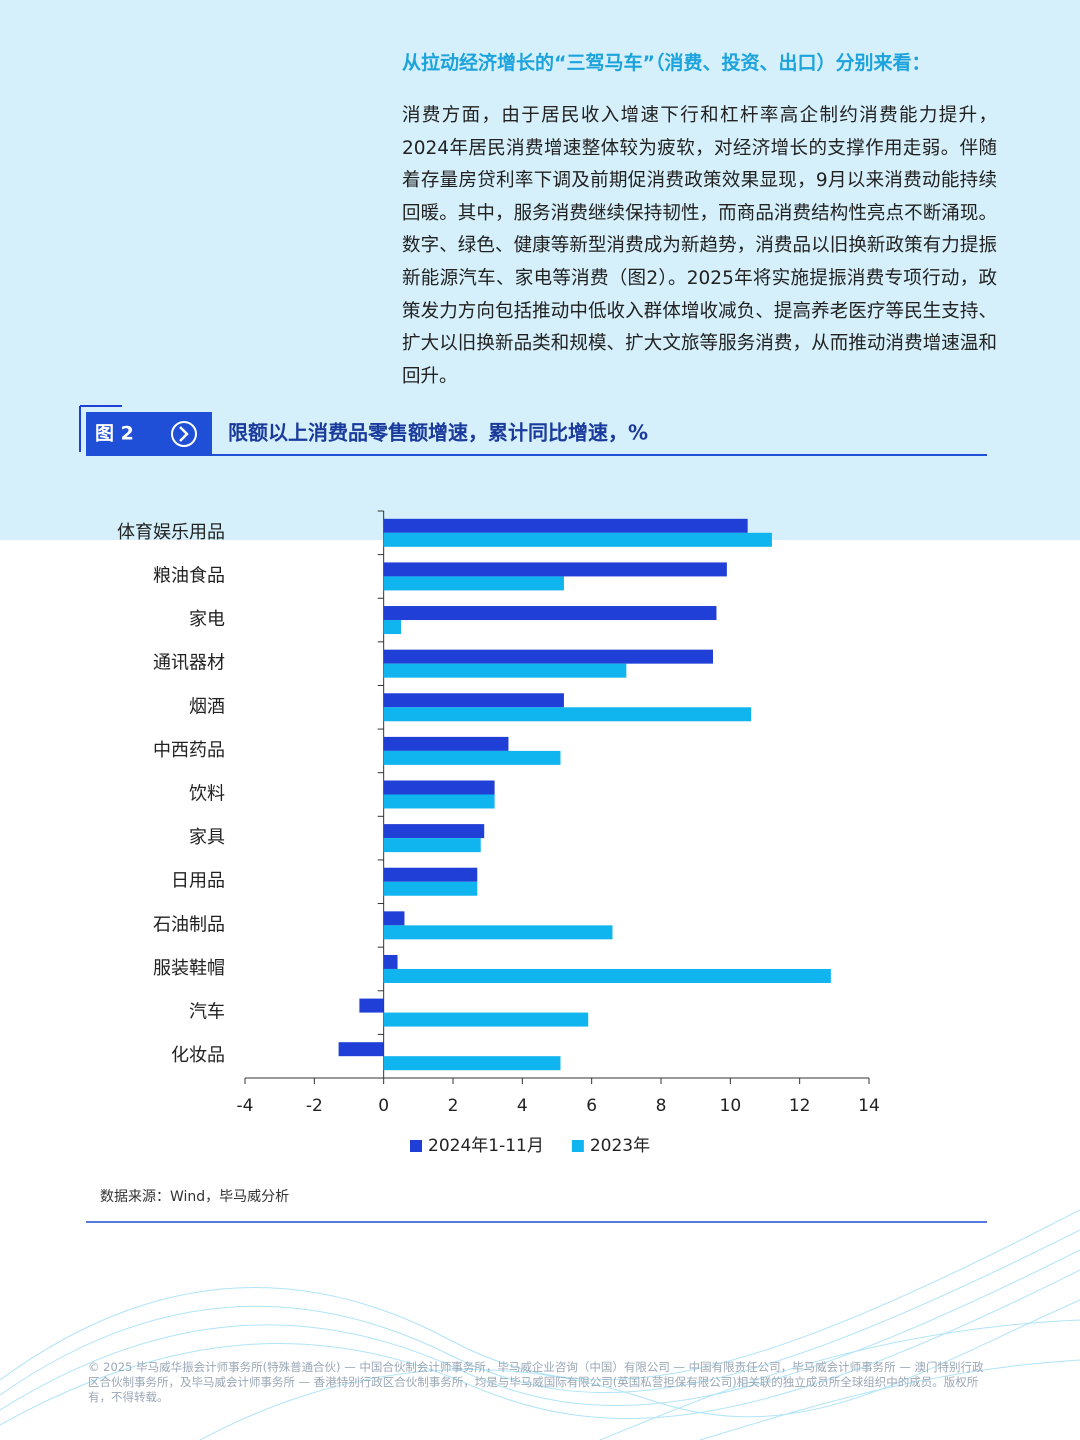 This screenshot has height=1440, width=1080. I want to click on source: 数据来源：Wind，毕马威分析, so click(195, 1197).